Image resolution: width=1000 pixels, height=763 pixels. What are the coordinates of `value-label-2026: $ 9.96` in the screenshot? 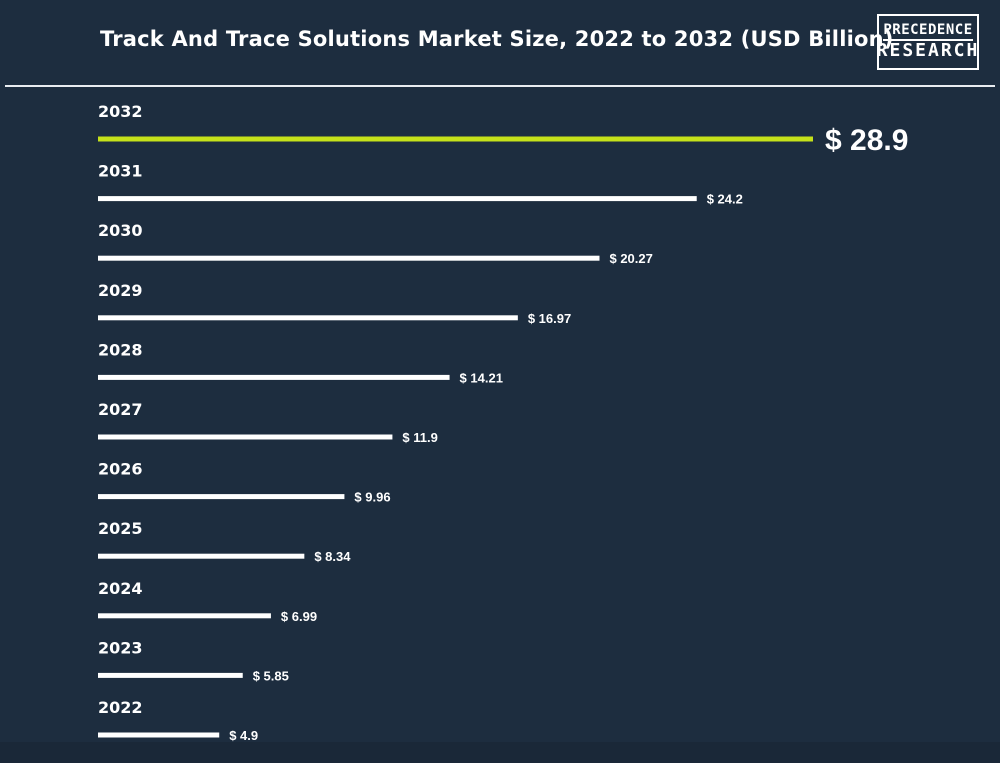 It's located at (372, 497).